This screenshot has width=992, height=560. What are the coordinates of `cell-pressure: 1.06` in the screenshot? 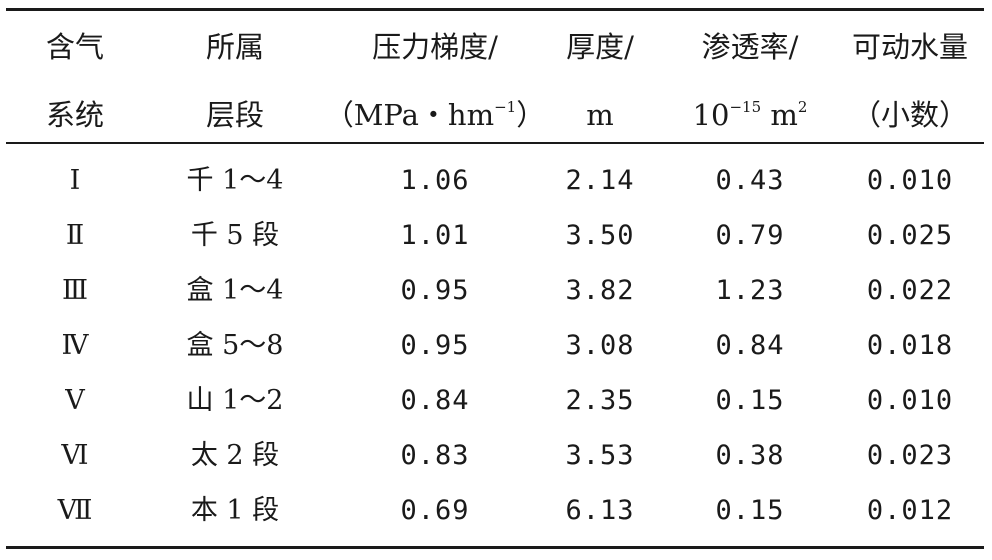 It's located at (435, 180).